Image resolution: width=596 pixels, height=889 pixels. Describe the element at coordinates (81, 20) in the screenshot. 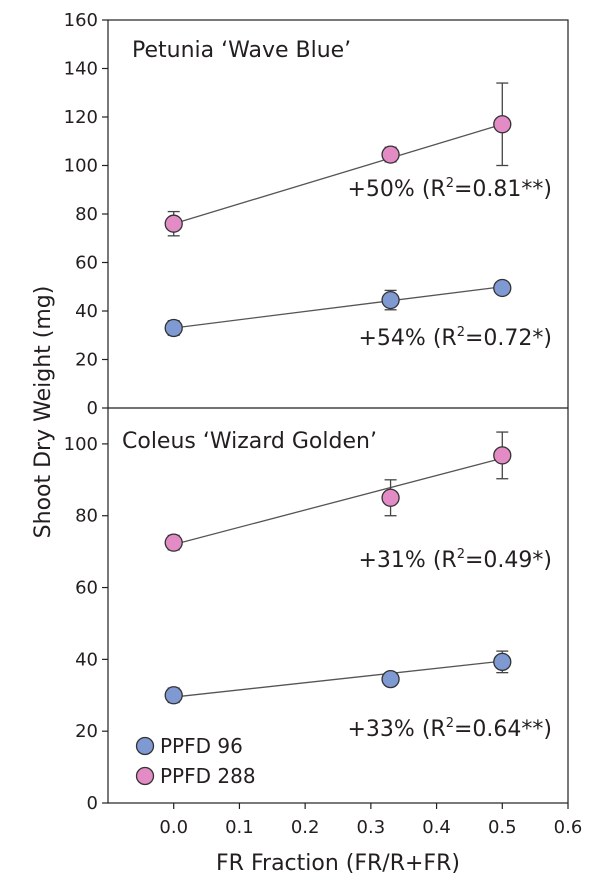

I see `y-tick-label: 160` at that location.